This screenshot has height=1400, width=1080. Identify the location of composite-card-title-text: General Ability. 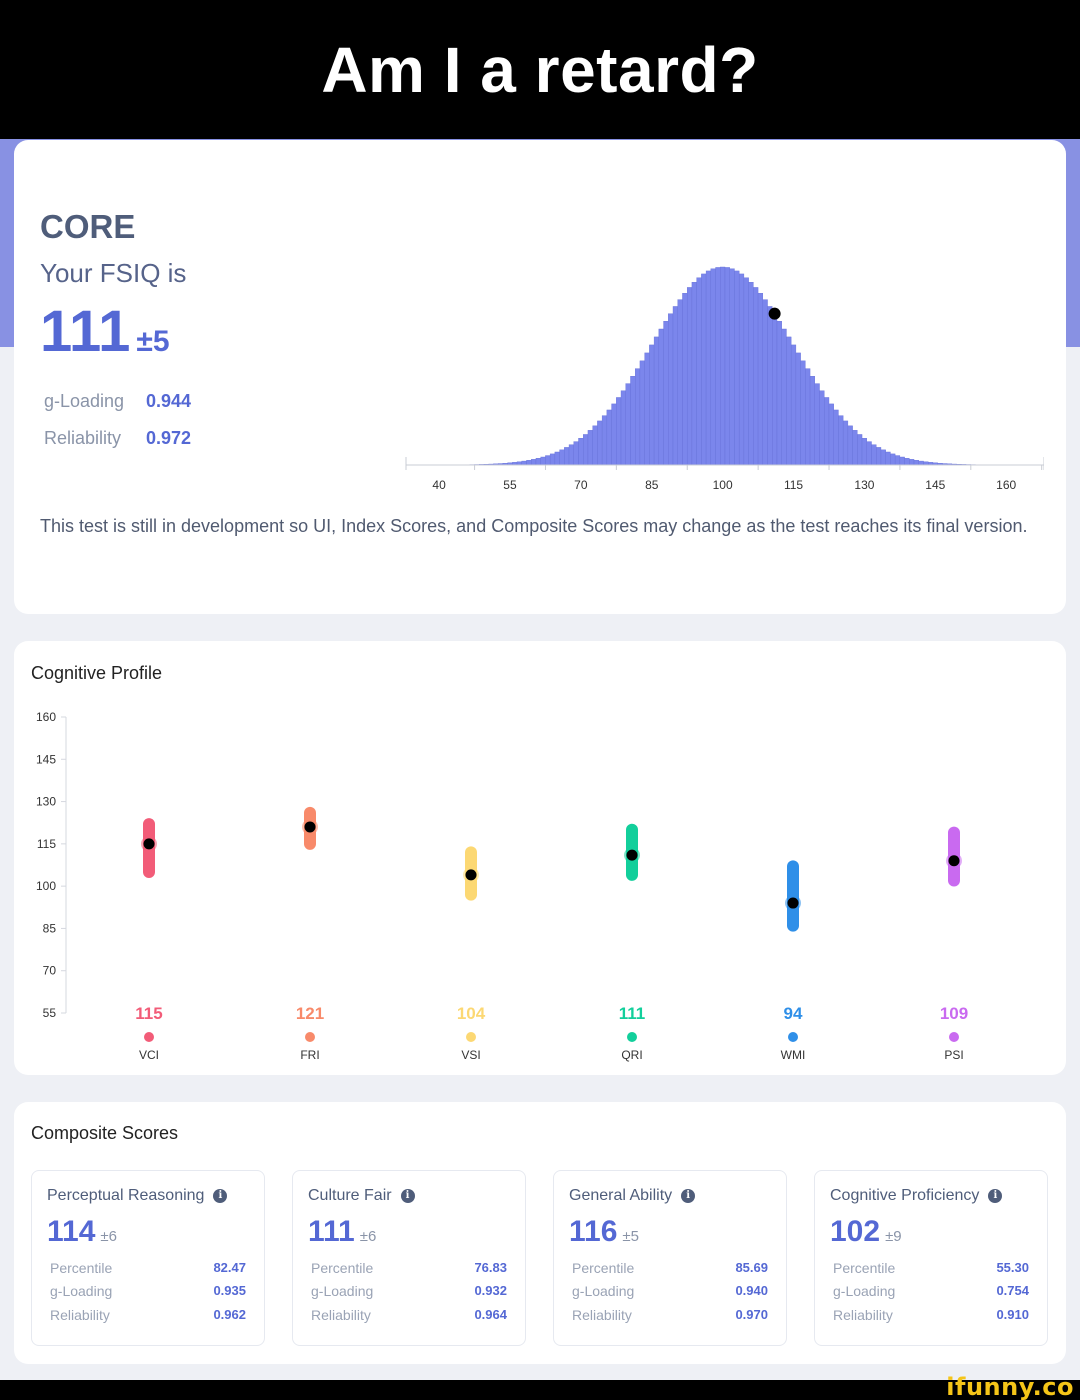
(621, 1195).